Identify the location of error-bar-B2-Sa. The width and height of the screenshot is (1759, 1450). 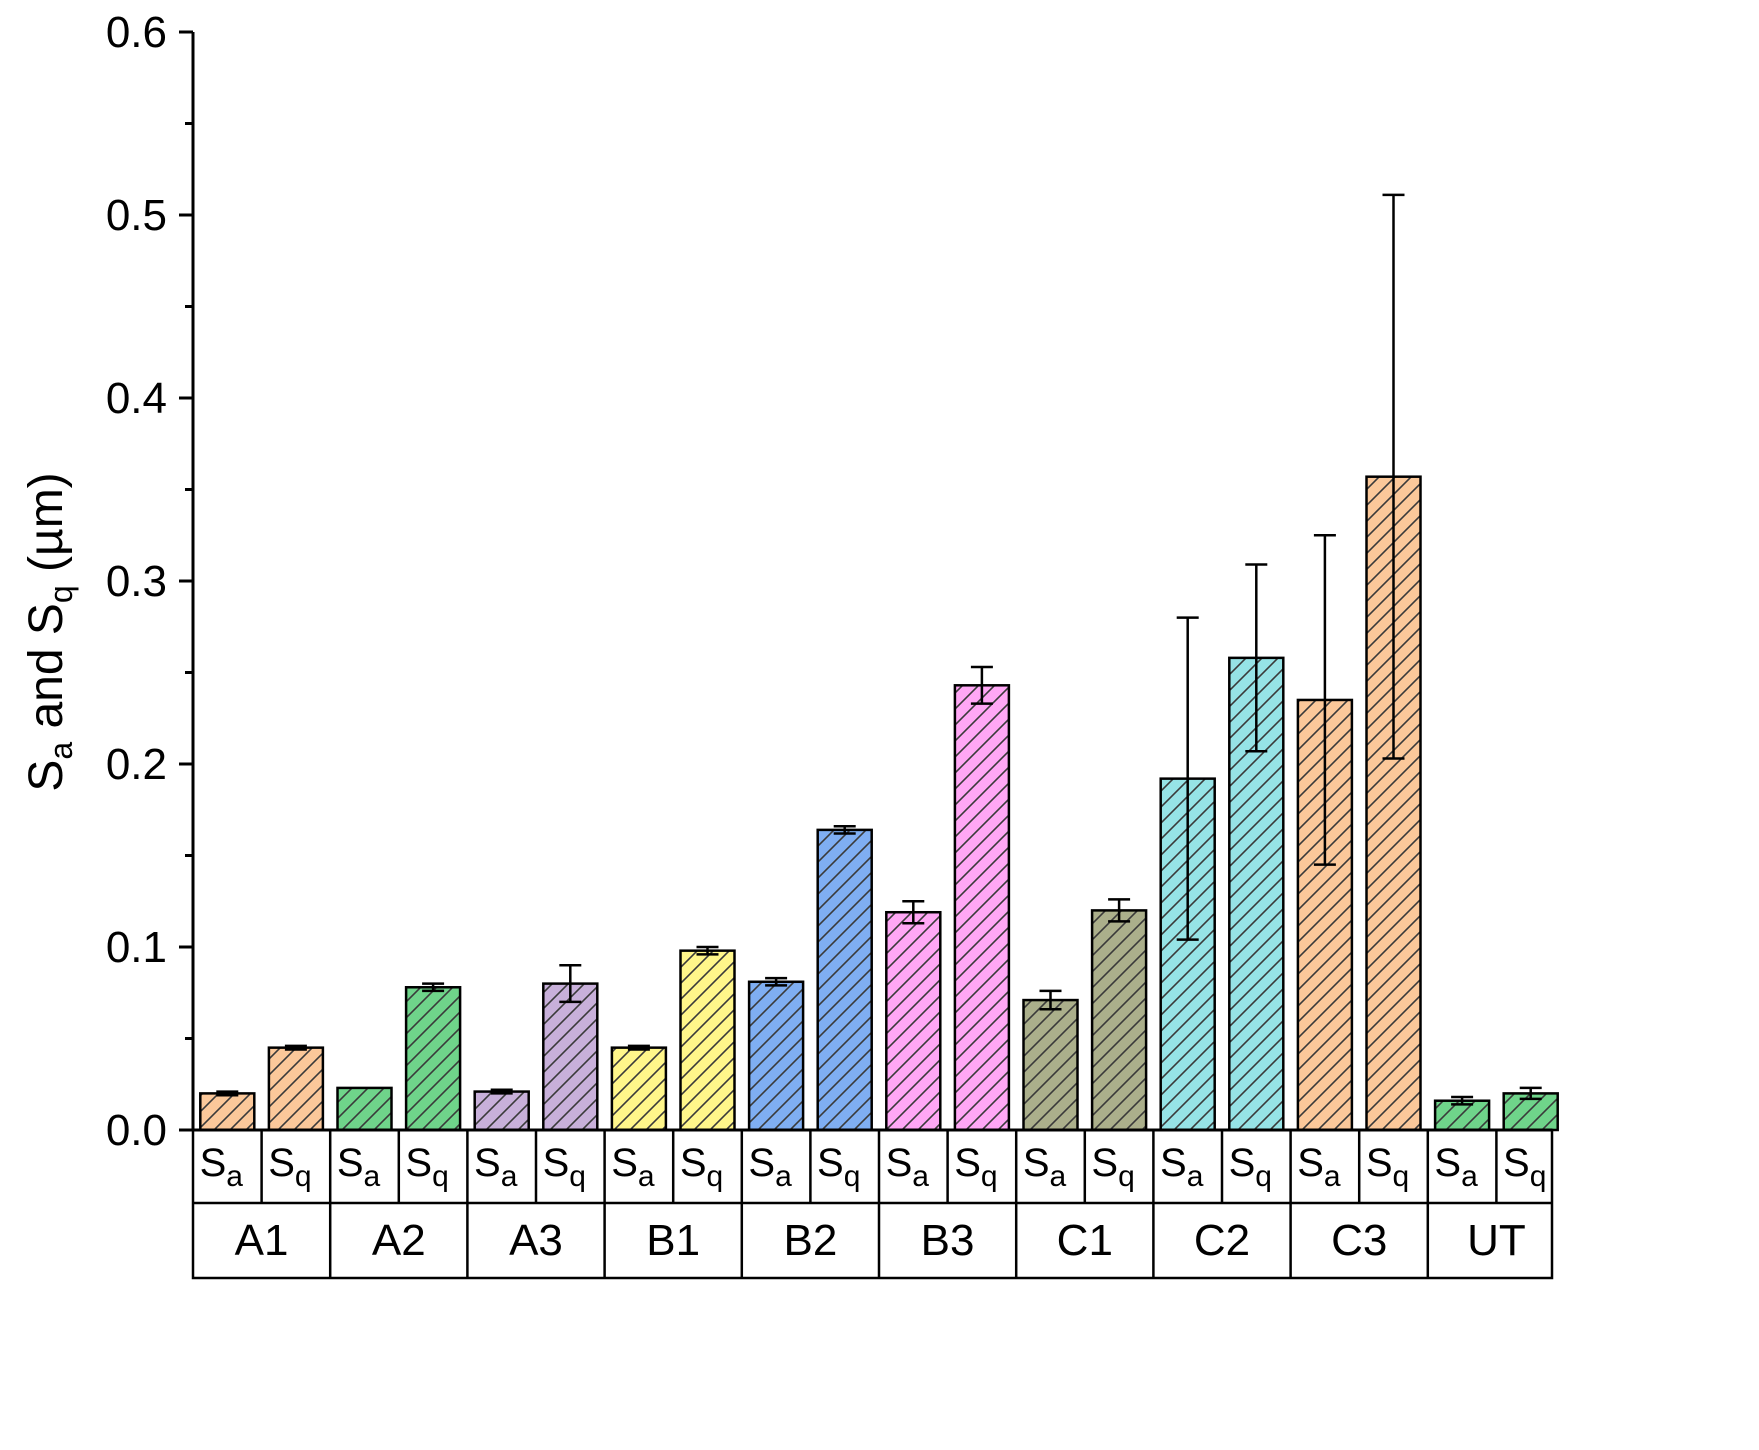
(776, 981).